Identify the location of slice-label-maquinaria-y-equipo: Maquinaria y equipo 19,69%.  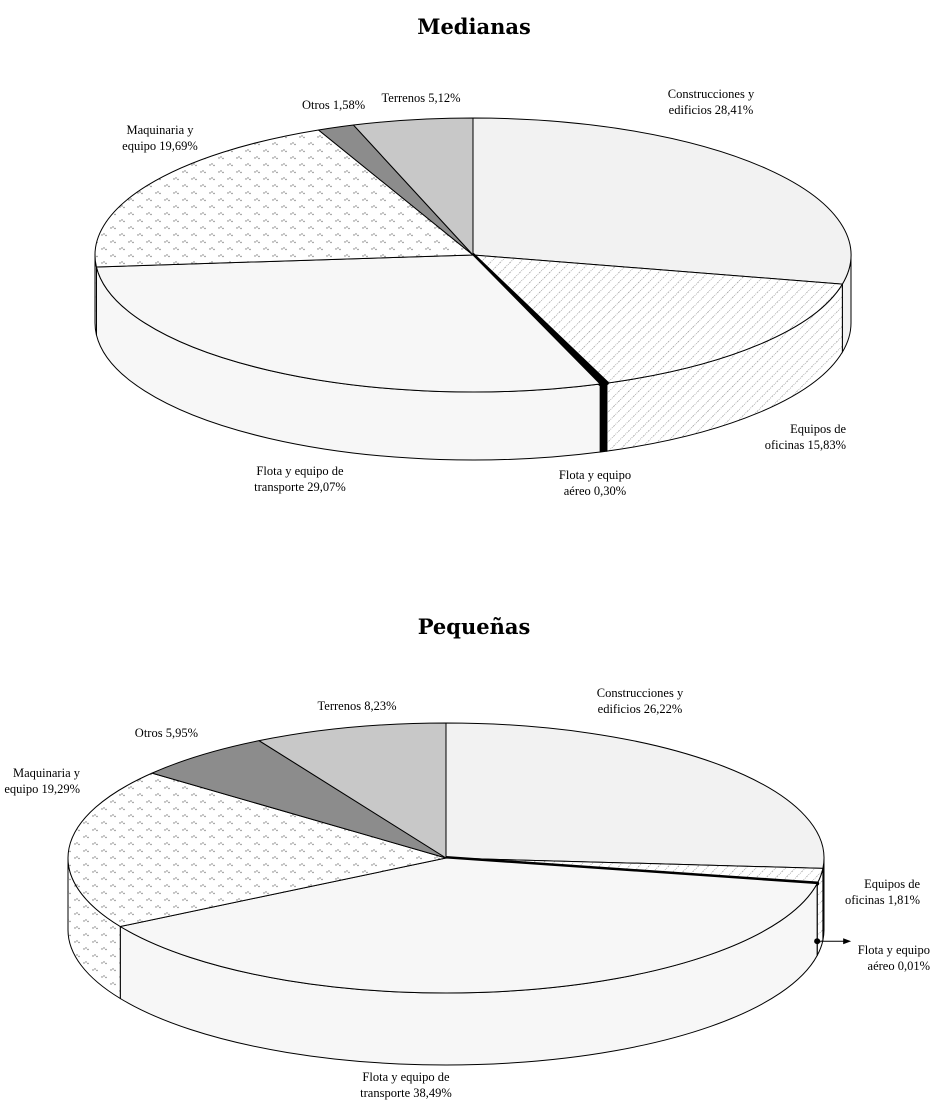
(160, 138).